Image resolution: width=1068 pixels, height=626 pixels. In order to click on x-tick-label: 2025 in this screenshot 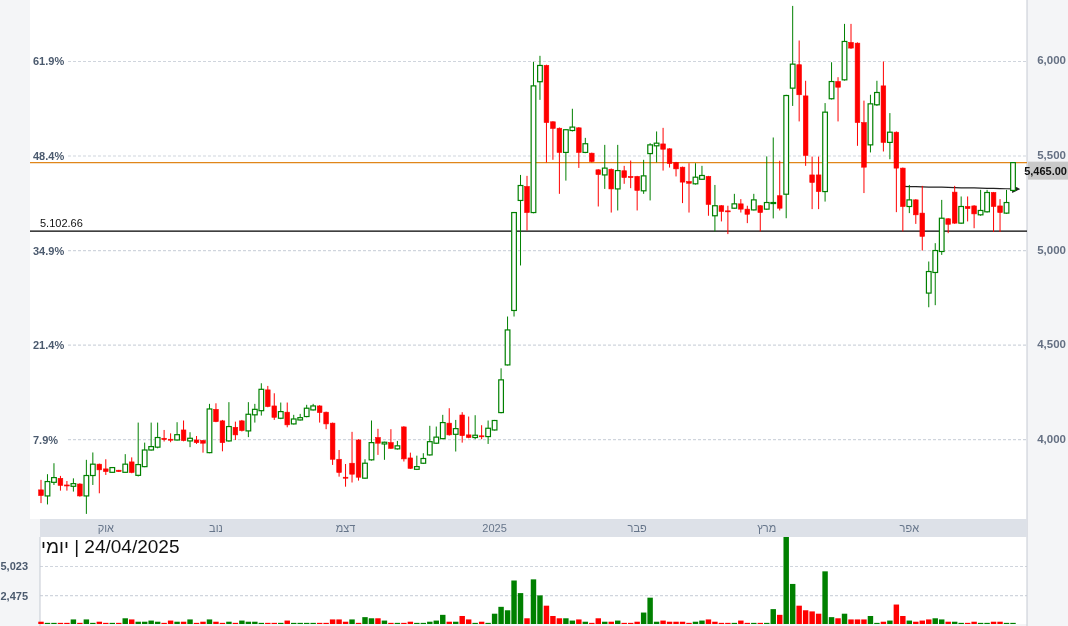, I will do `click(494, 528)`.